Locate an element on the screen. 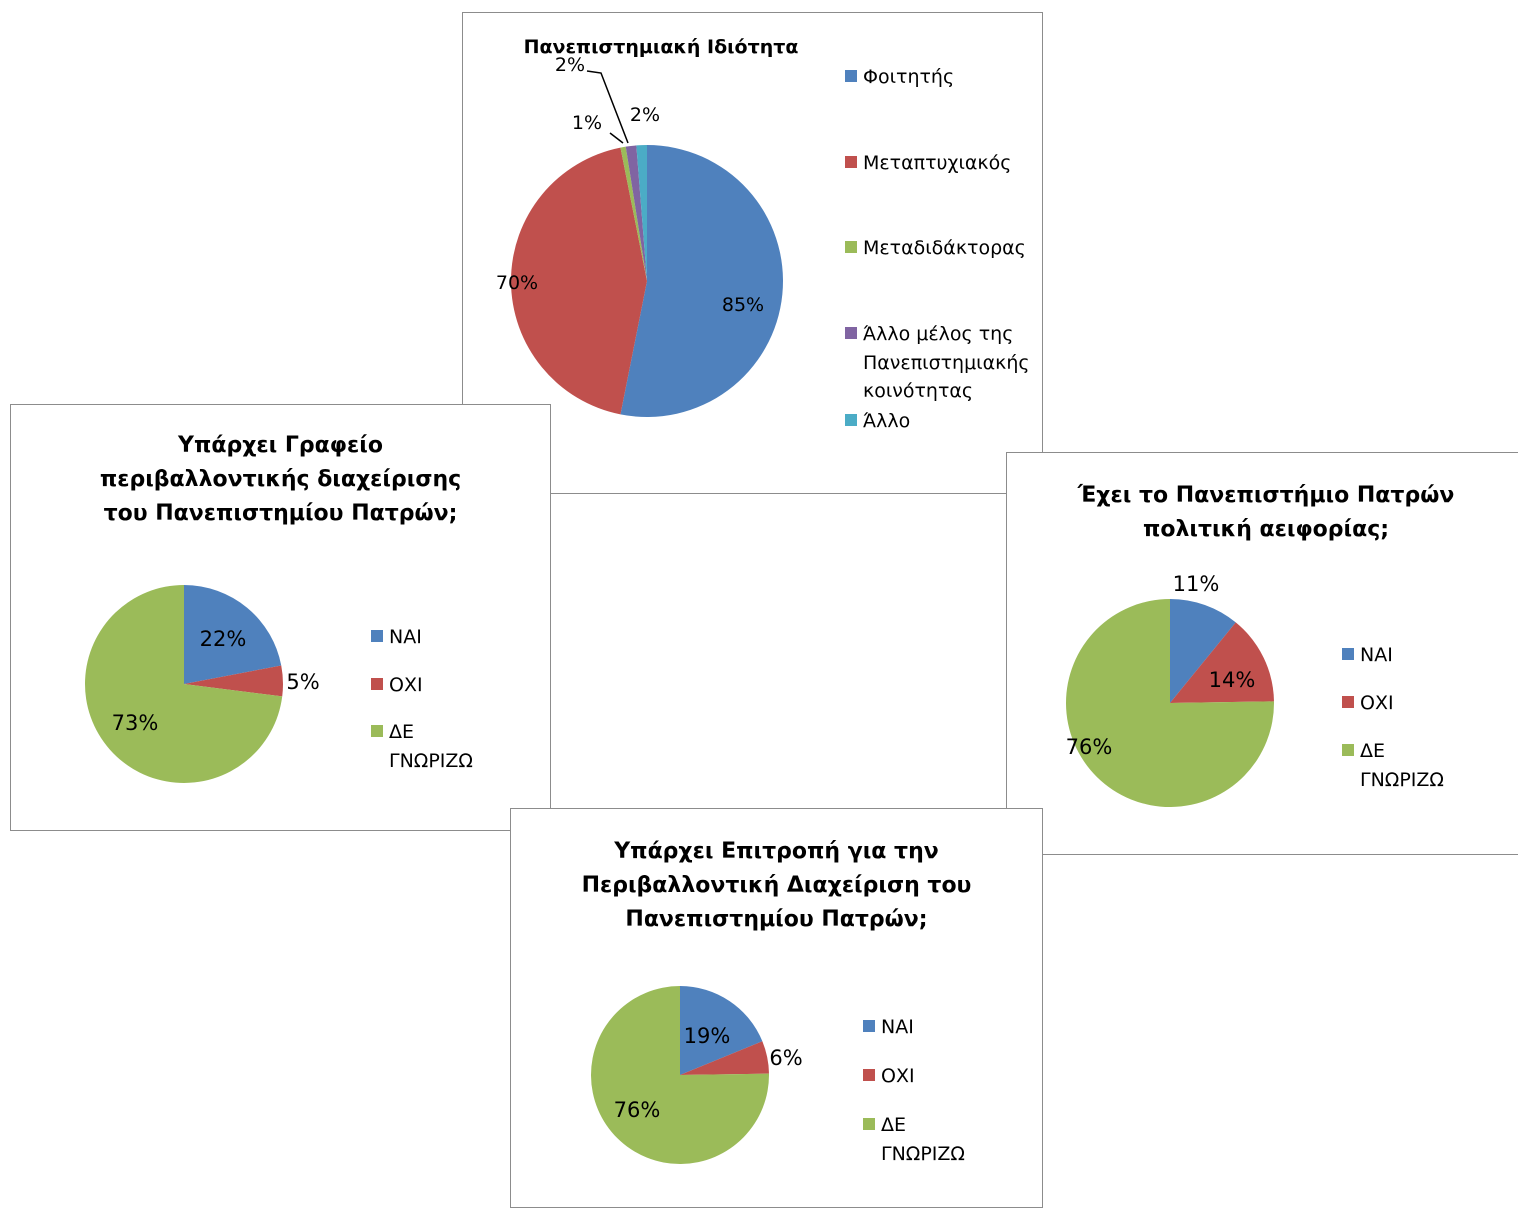 The height and width of the screenshot is (1208, 1518). data-label: 1% is located at coordinates (587, 123).